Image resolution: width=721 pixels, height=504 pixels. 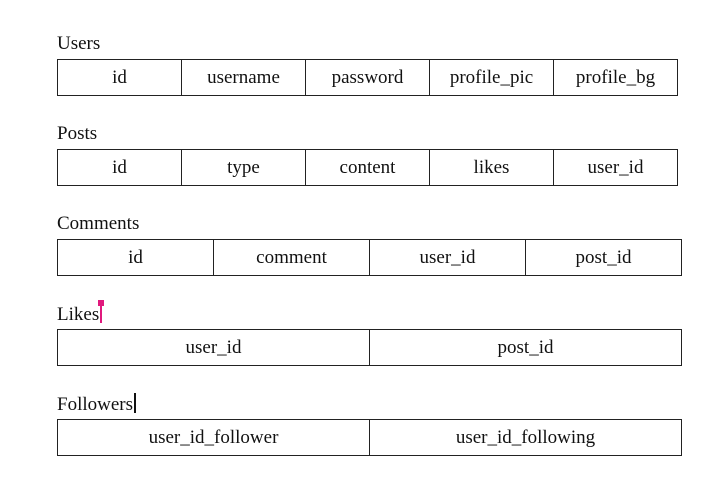 I want to click on table-title-likes-text: Likes, so click(x=78, y=314).